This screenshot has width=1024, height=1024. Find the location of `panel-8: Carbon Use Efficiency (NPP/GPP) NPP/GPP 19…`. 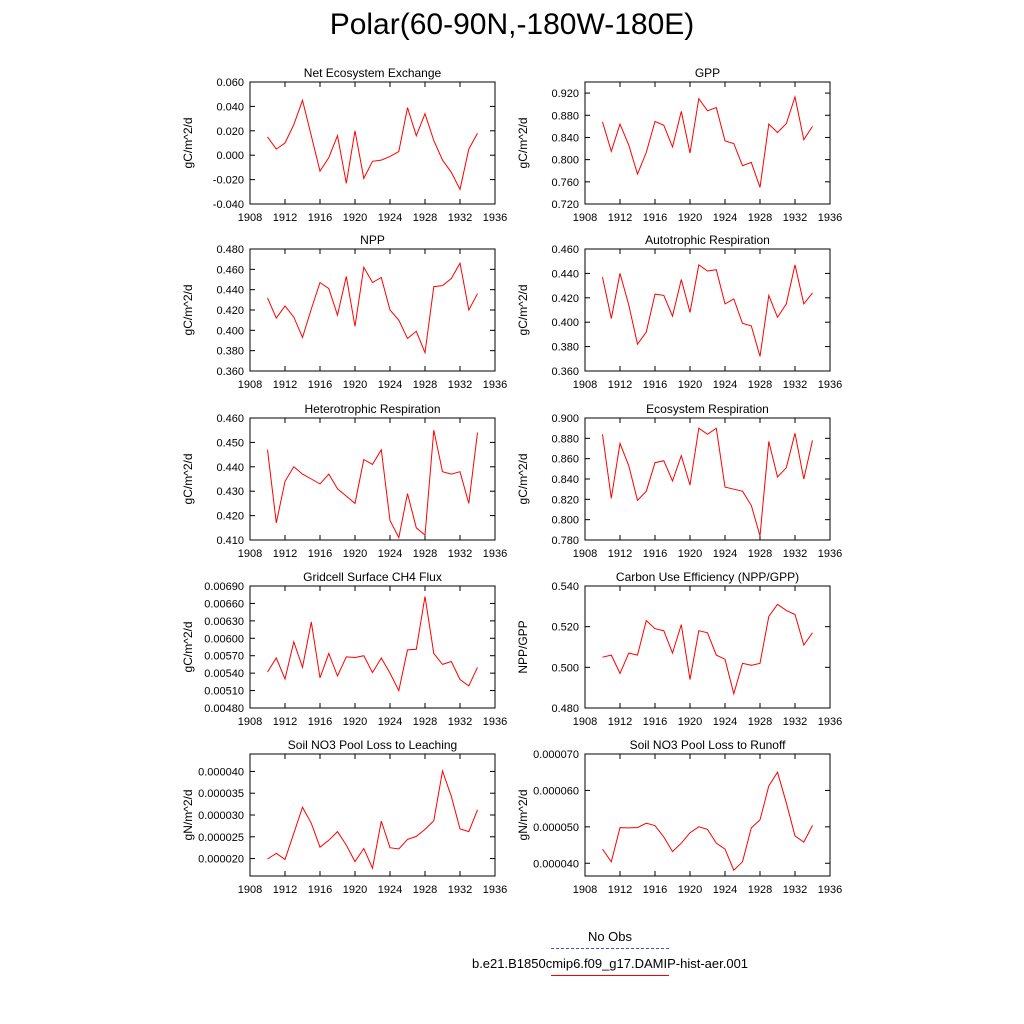

panel-8: Carbon Use Efficiency (NPP/GPP) NPP/GPP 19… is located at coordinates (679, 649).